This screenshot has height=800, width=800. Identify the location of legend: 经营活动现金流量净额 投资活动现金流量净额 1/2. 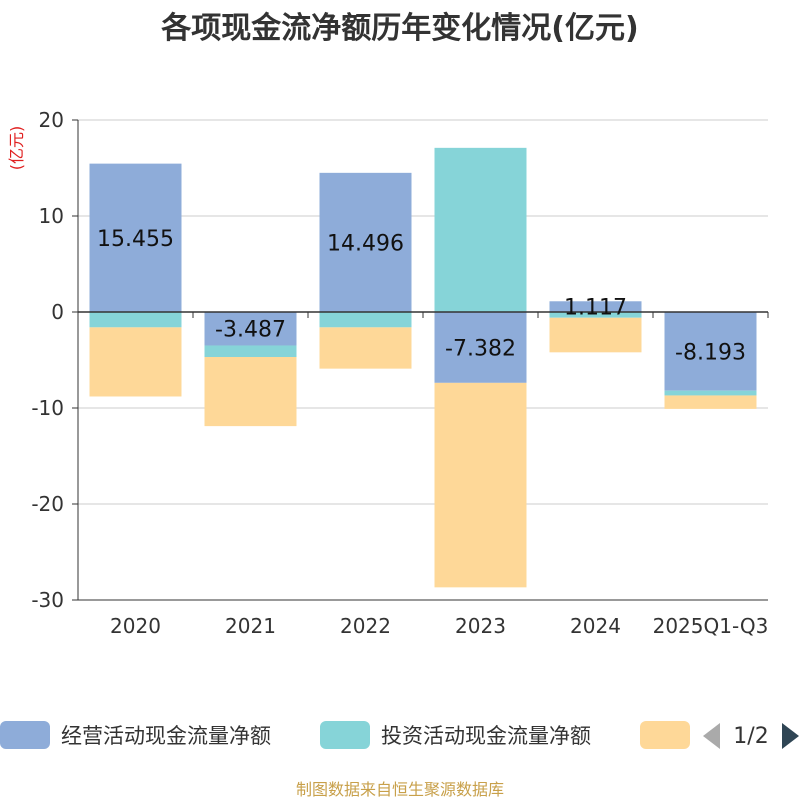
(399, 735).